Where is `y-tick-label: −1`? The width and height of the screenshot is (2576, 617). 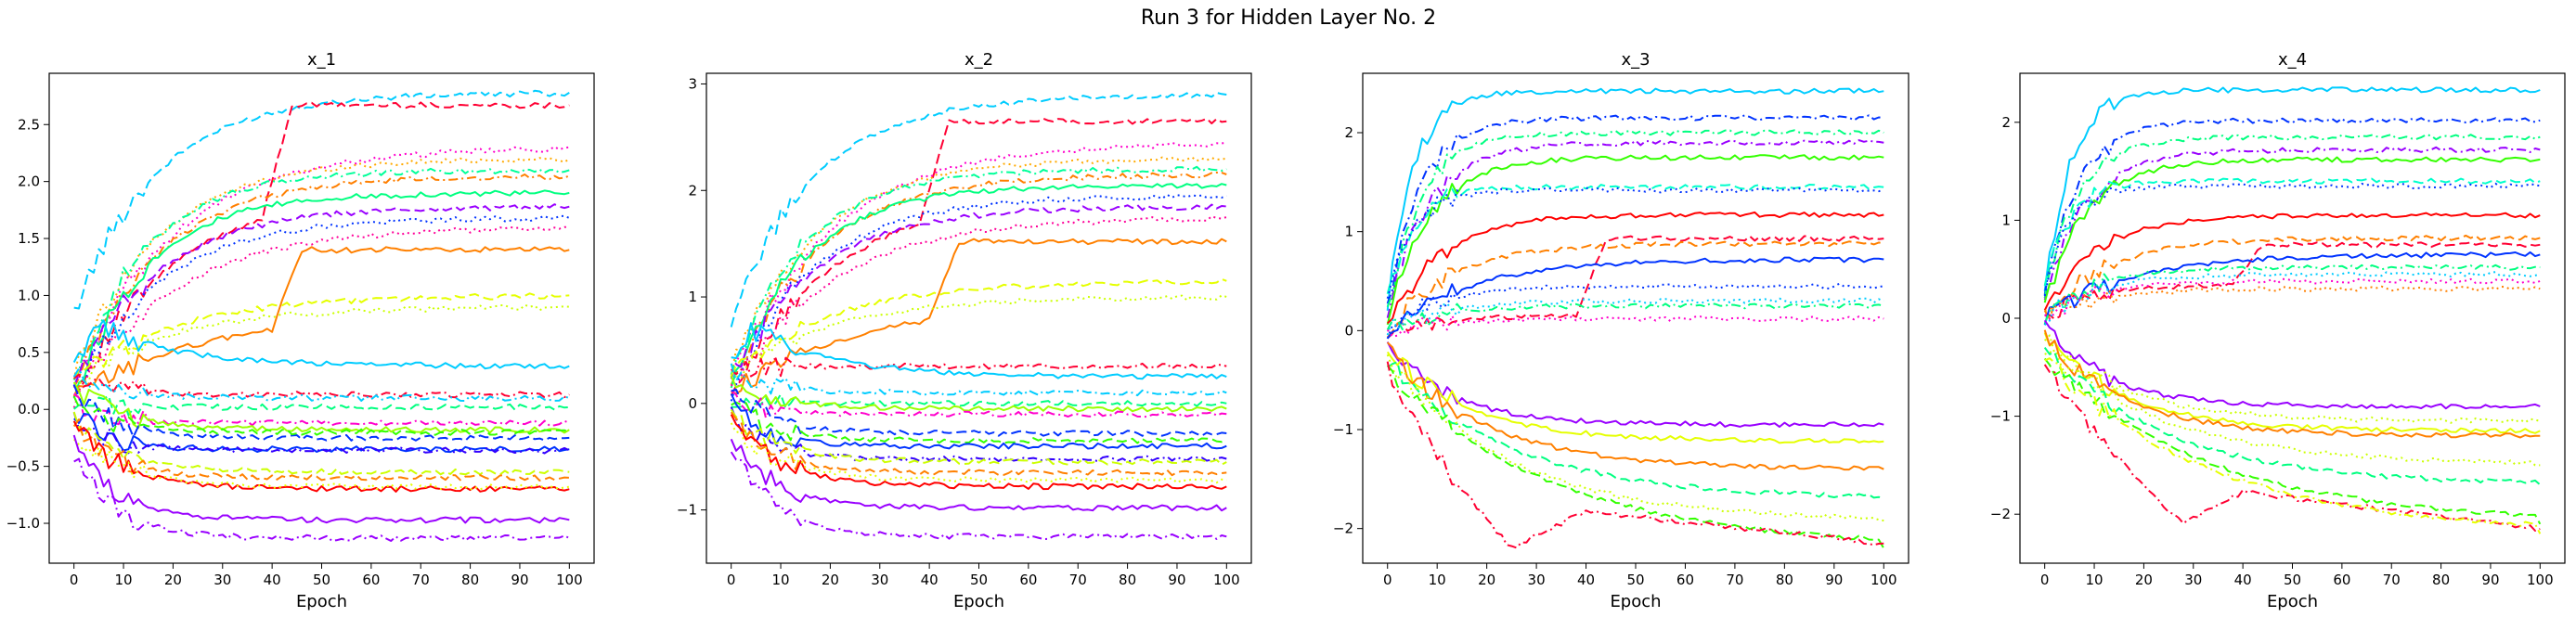 y-tick-label: −1 is located at coordinates (1343, 429).